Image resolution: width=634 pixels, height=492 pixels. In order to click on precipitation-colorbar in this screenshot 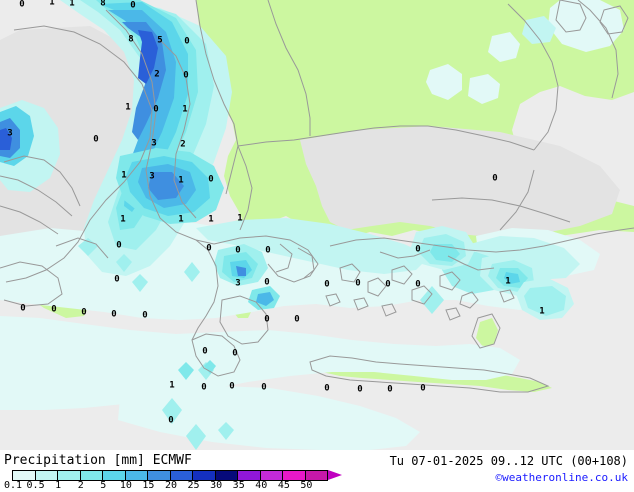, I will do `click(170, 475)`.